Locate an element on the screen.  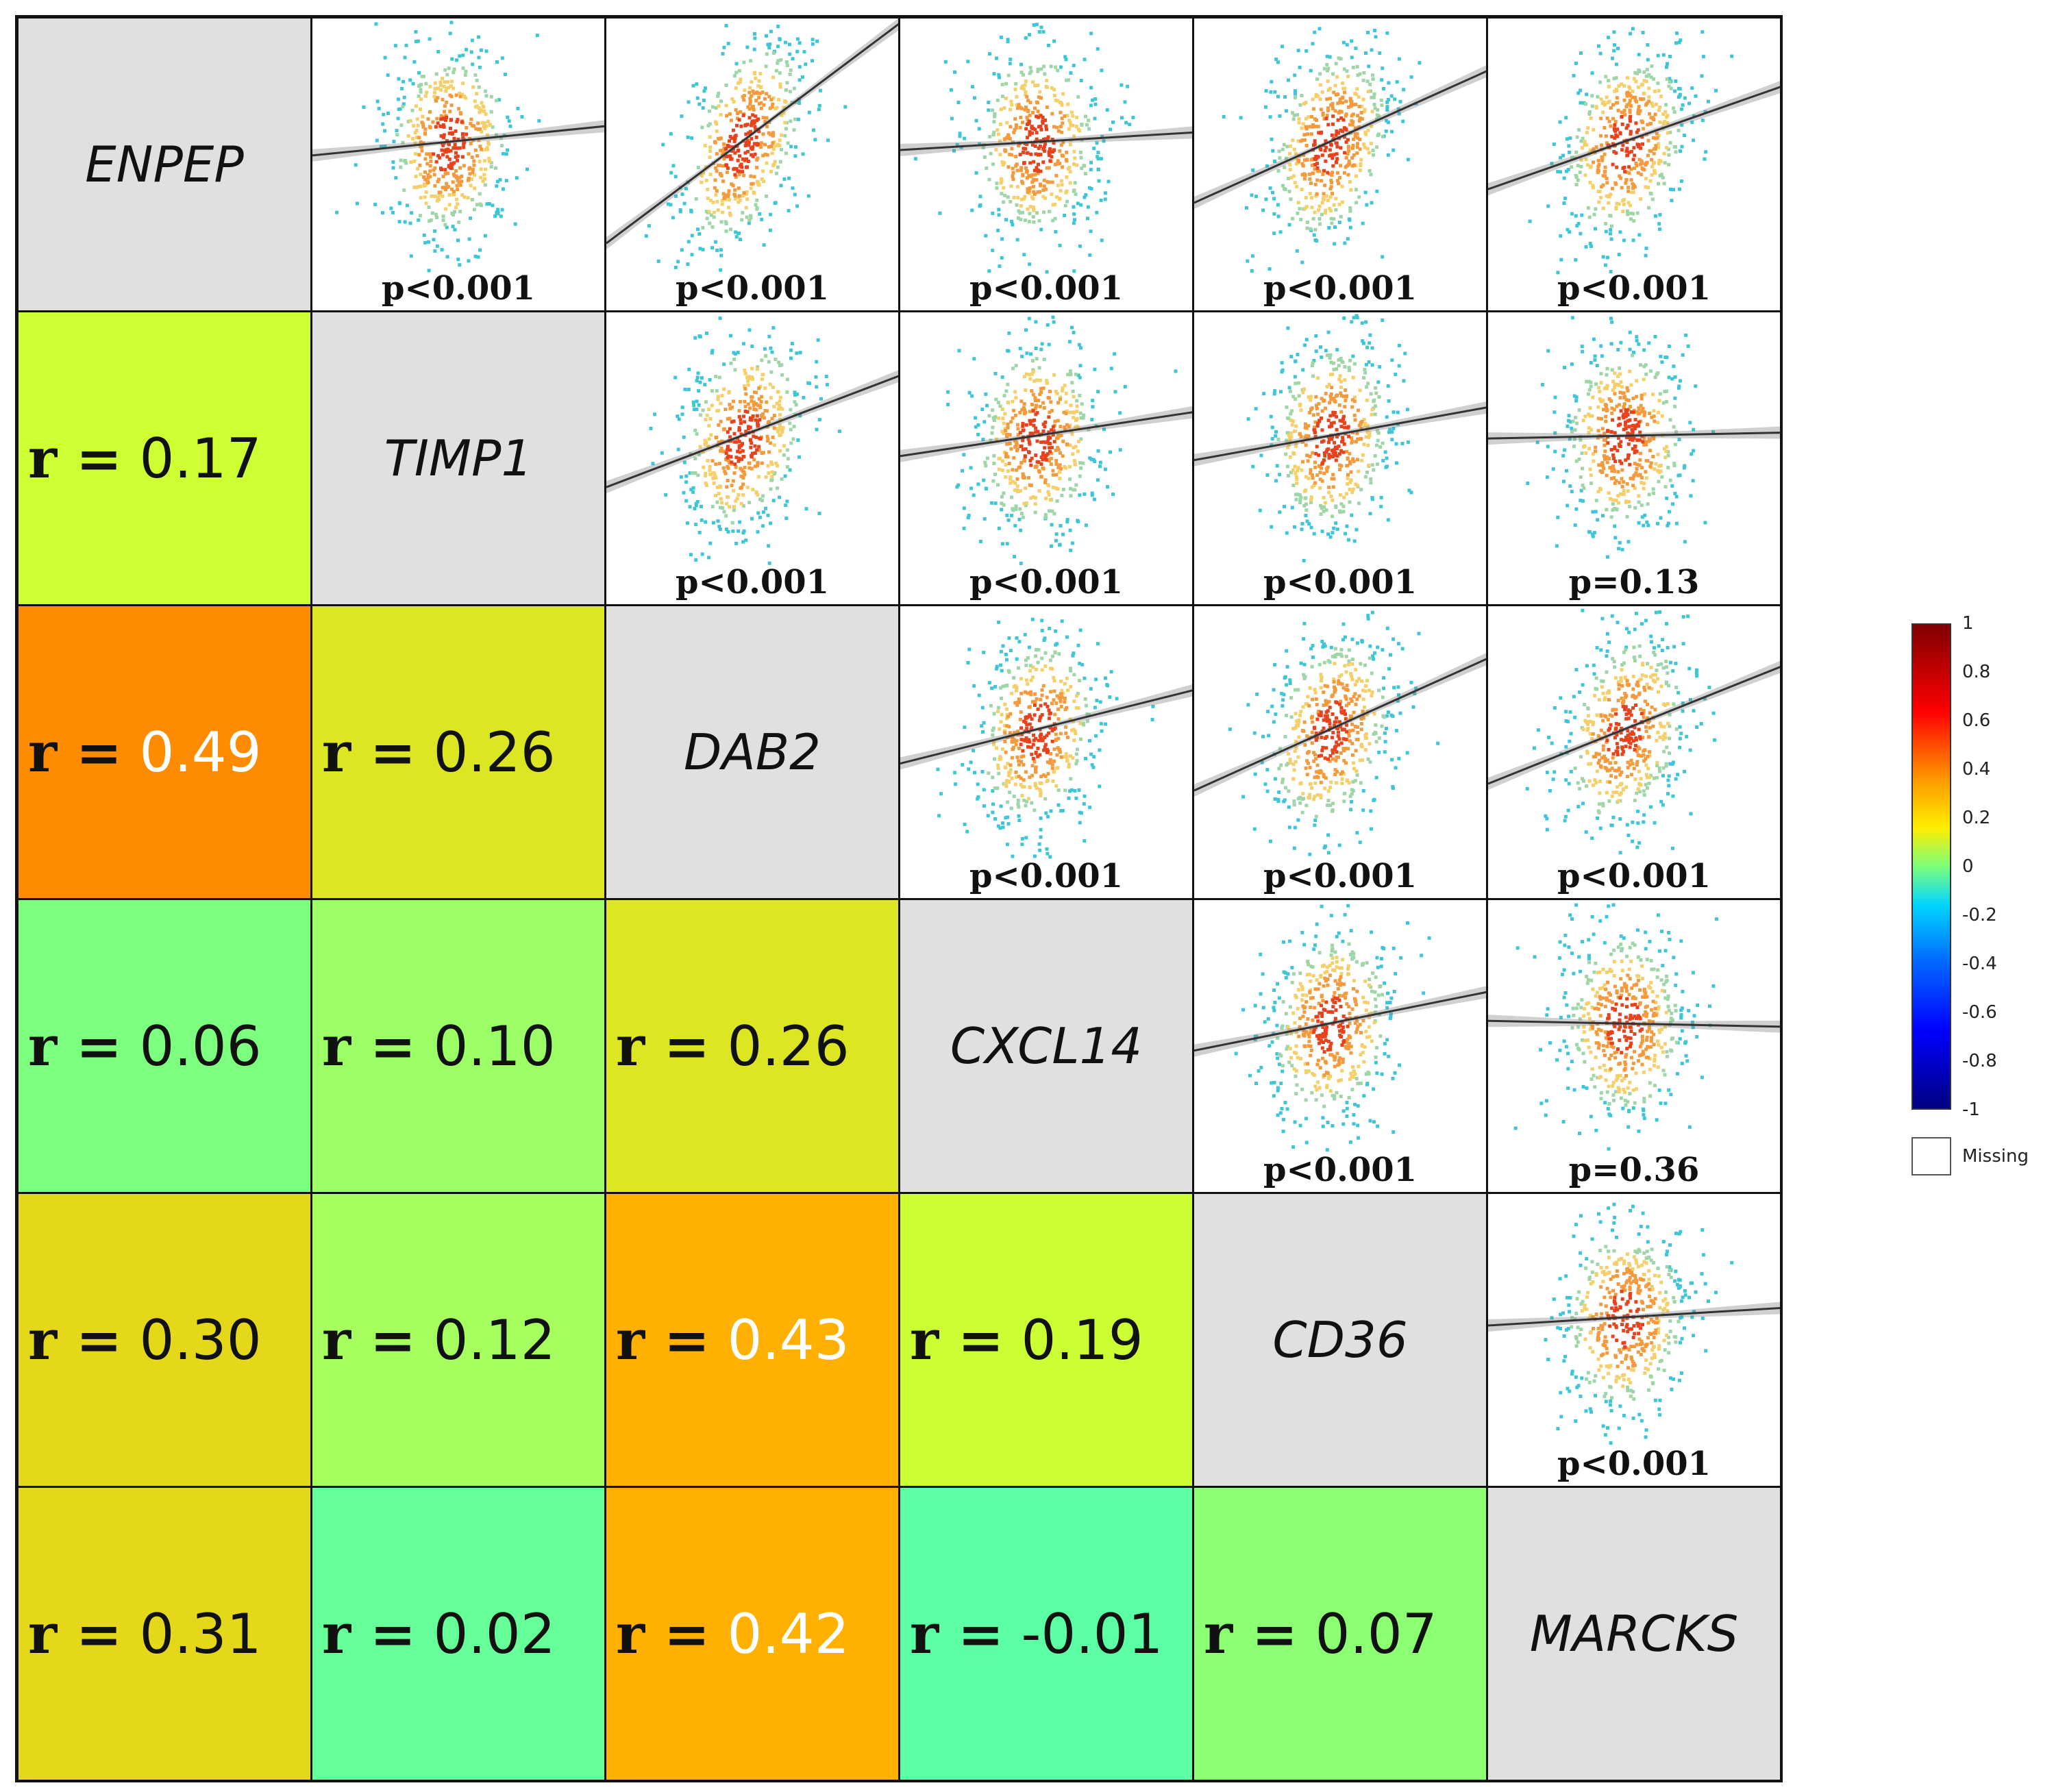
r-cell: r = 0.42 is located at coordinates (752, 1633).